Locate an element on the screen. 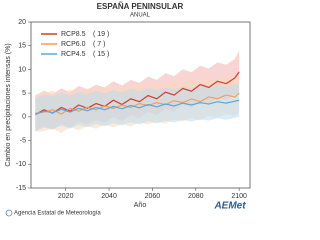  x-axis-title: Año is located at coordinates (140, 205).